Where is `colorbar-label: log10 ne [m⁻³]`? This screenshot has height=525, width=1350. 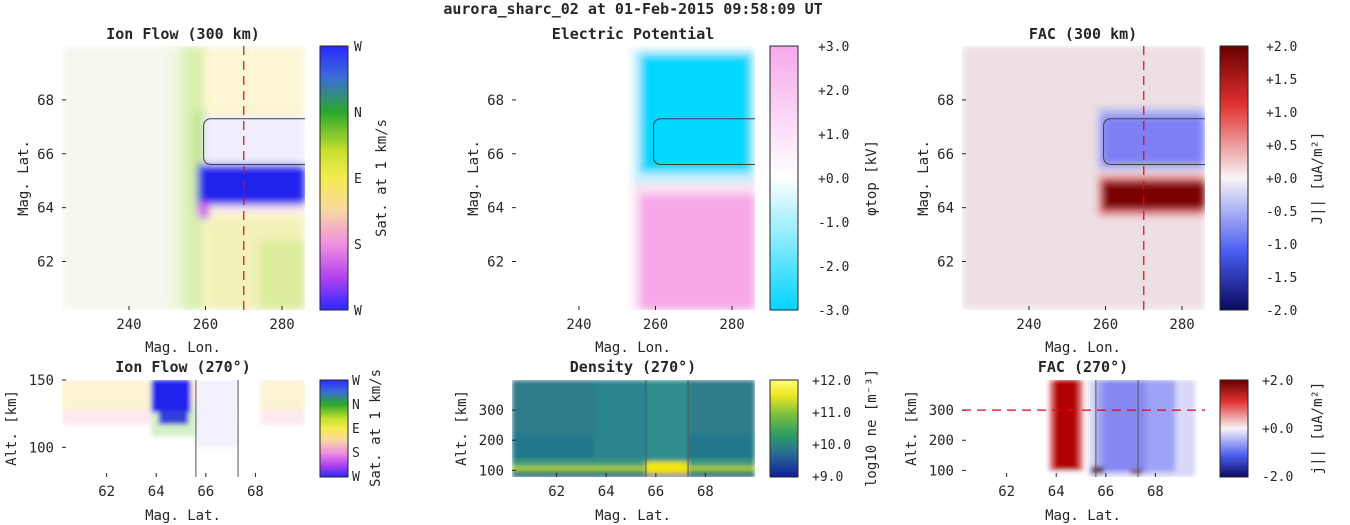 colorbar-label: log10 ne [m⁻³] is located at coordinates (872, 428).